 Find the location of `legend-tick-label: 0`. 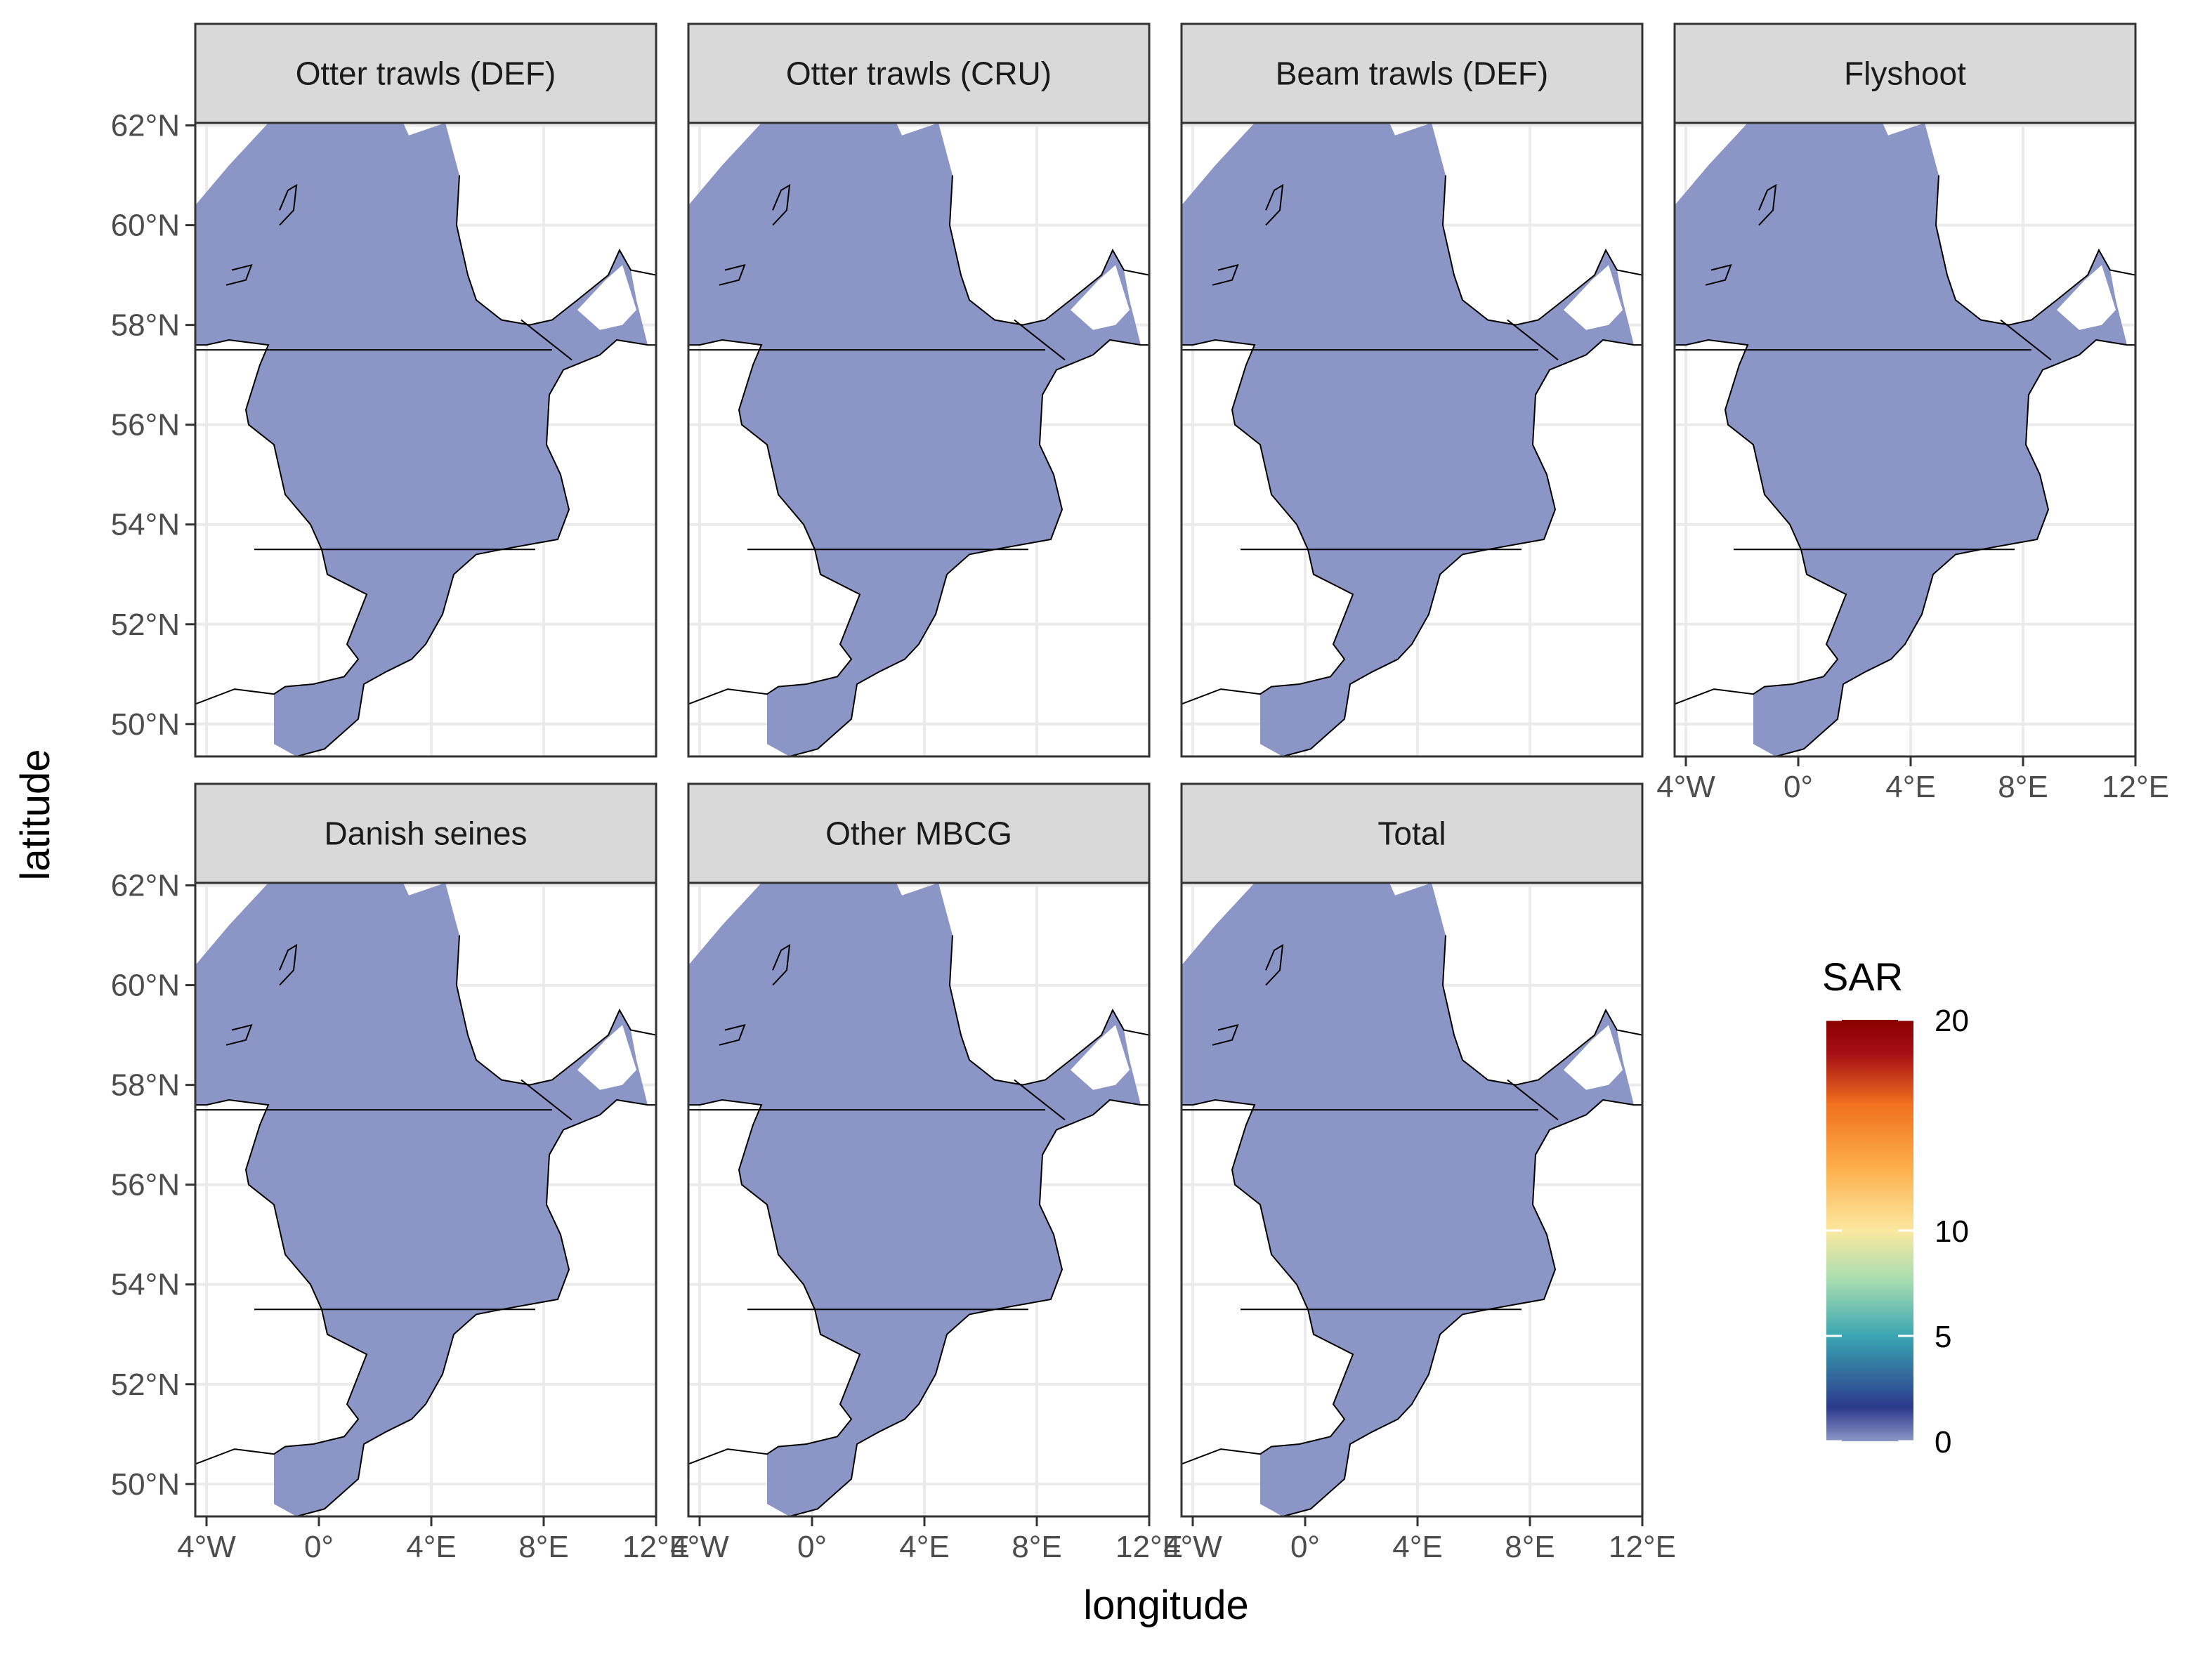

legend-tick-label: 0 is located at coordinates (1943, 1442).